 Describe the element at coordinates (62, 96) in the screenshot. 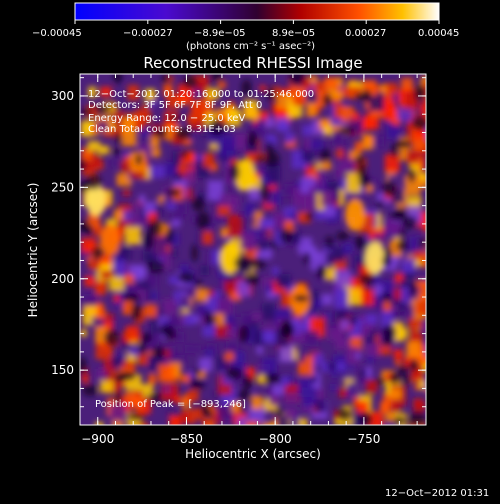

I see `y-tick-label: 300` at that location.